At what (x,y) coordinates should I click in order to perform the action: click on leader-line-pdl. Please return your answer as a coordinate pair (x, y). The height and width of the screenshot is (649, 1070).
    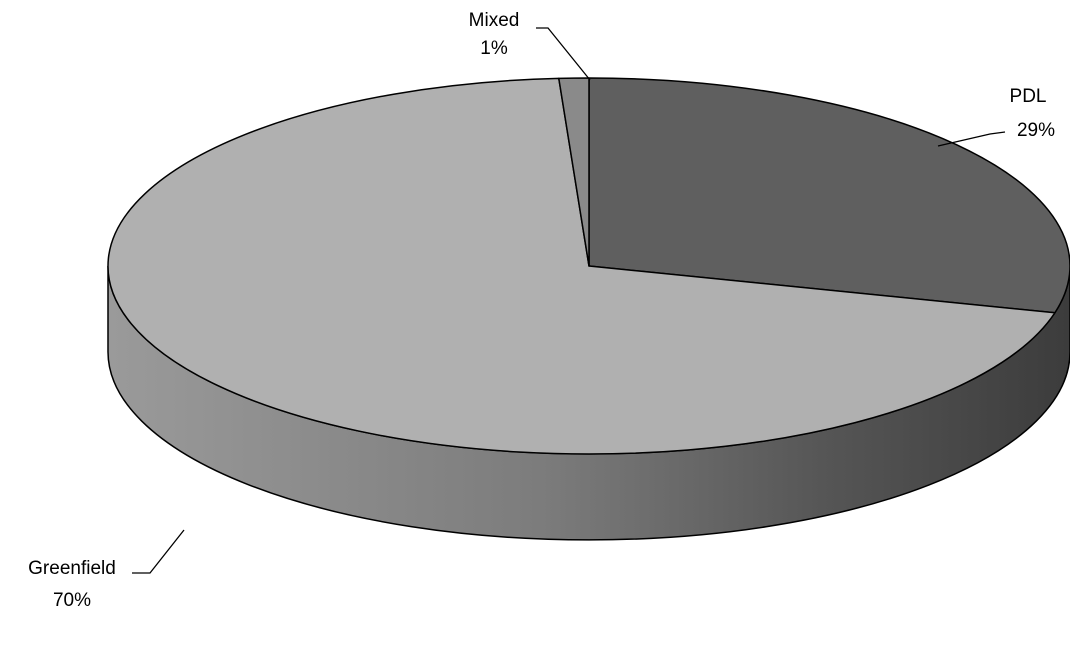
    Looking at the image, I should click on (971, 139).